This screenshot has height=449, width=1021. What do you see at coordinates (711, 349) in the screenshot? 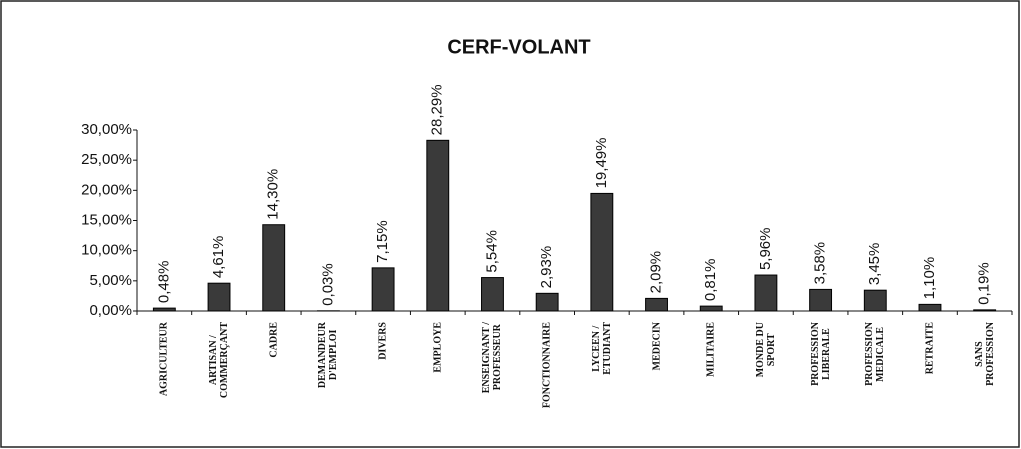
I see `x-tick-label: MILITAIRE` at bounding box center [711, 349].